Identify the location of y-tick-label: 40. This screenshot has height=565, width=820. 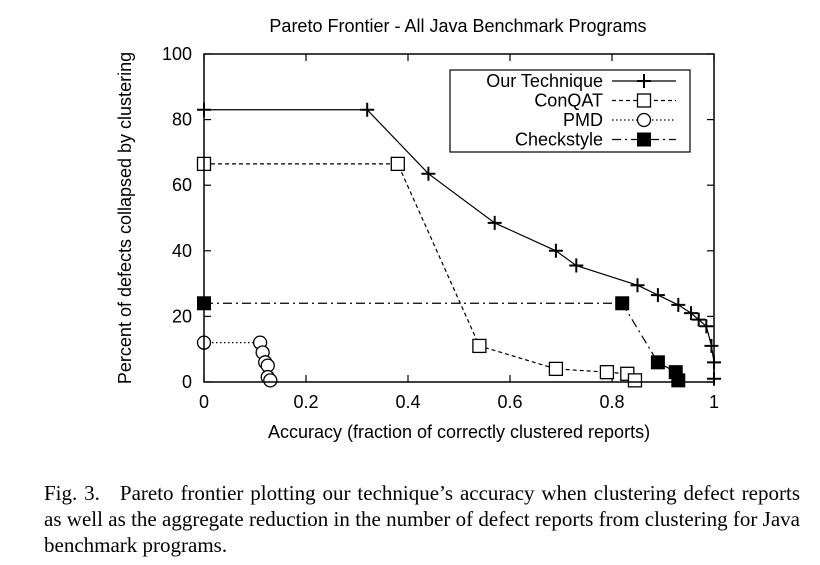
(182, 251).